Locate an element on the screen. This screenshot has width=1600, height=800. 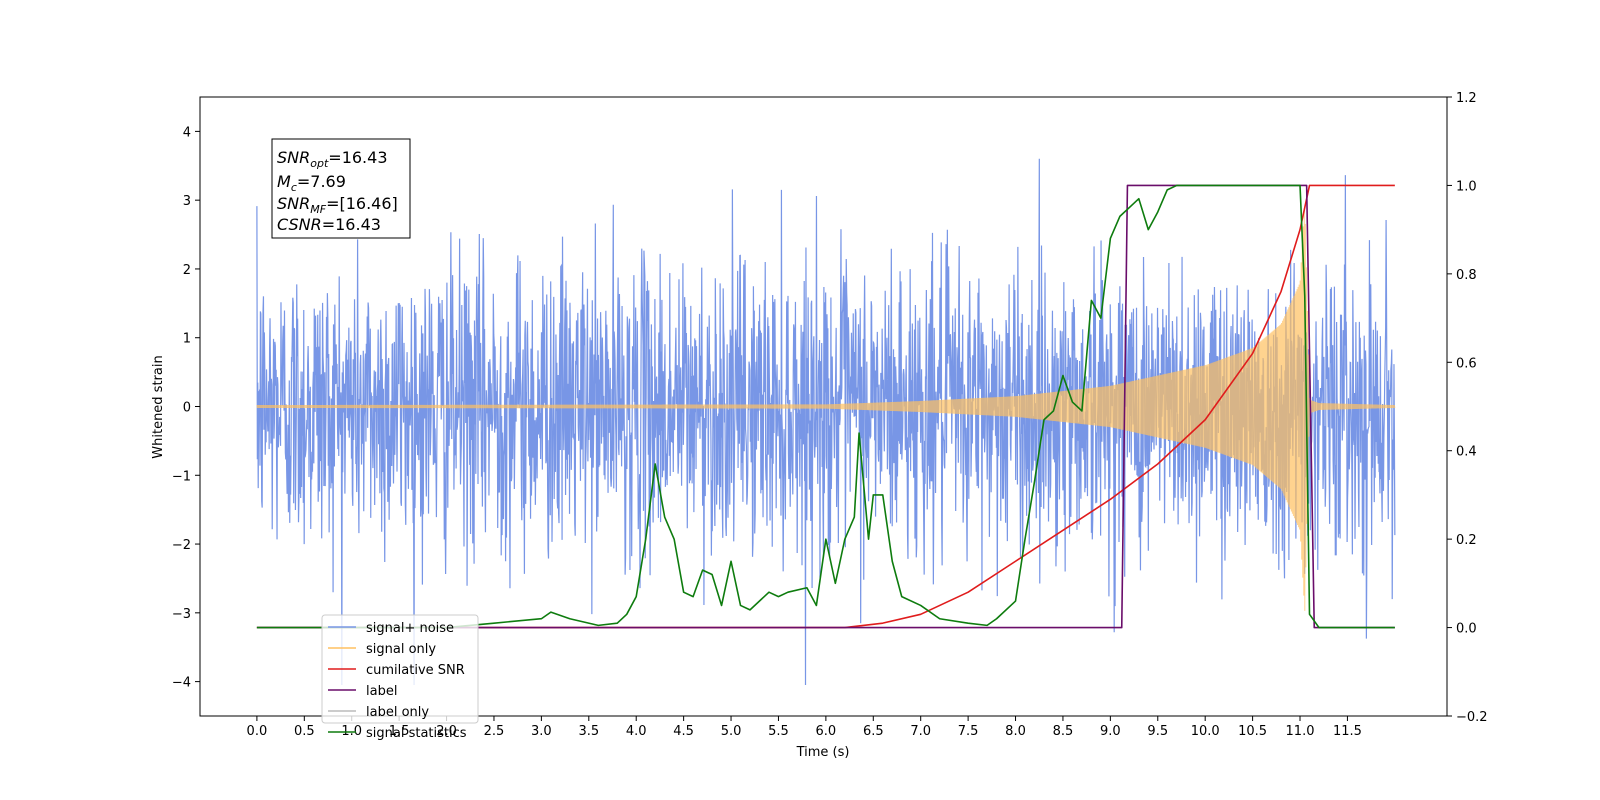
x-tick-label: 2.5 is located at coordinates (494, 731).